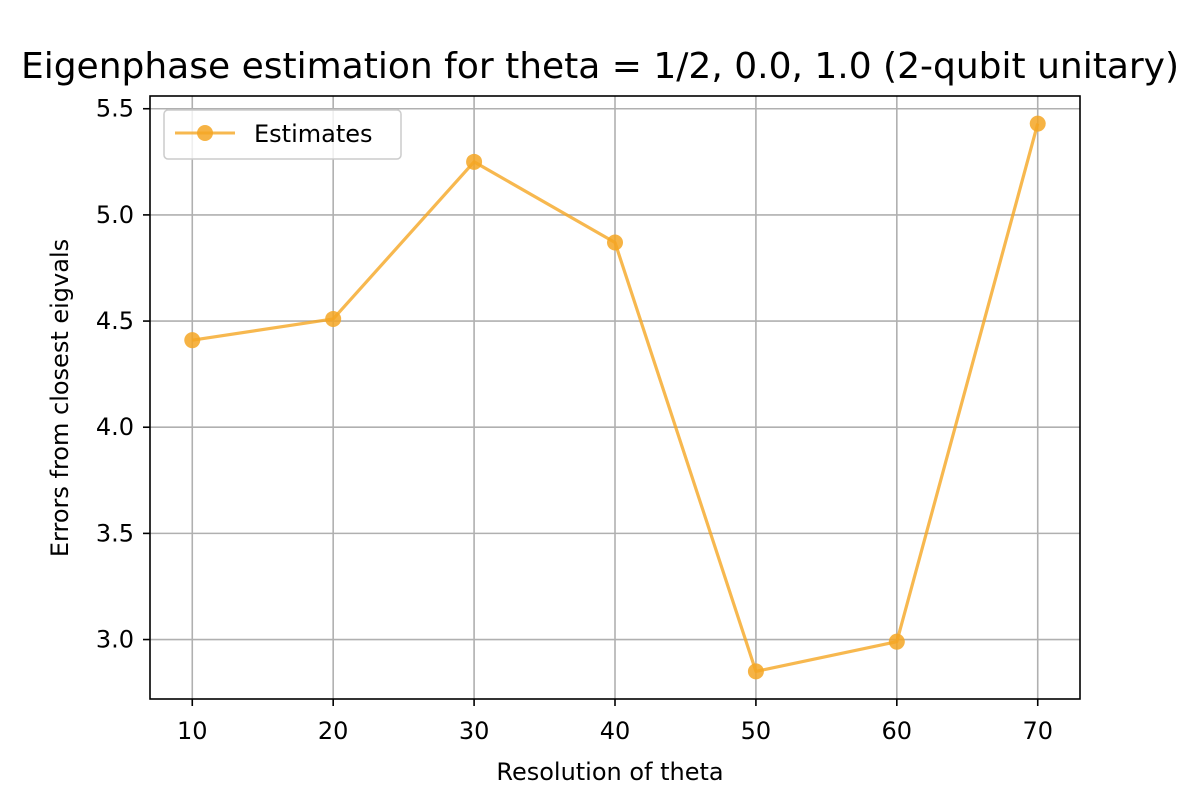  I want to click on legend-label: Estimates, so click(313, 134).